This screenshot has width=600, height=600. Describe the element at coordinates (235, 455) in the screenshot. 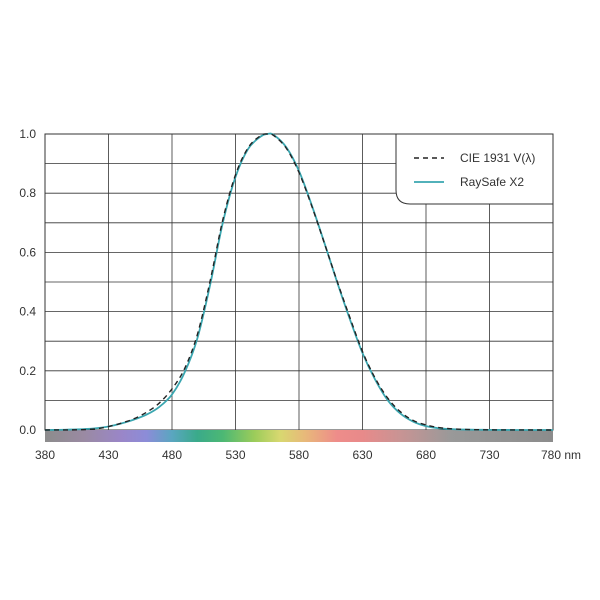

I see `x-tick-label: 530` at that location.